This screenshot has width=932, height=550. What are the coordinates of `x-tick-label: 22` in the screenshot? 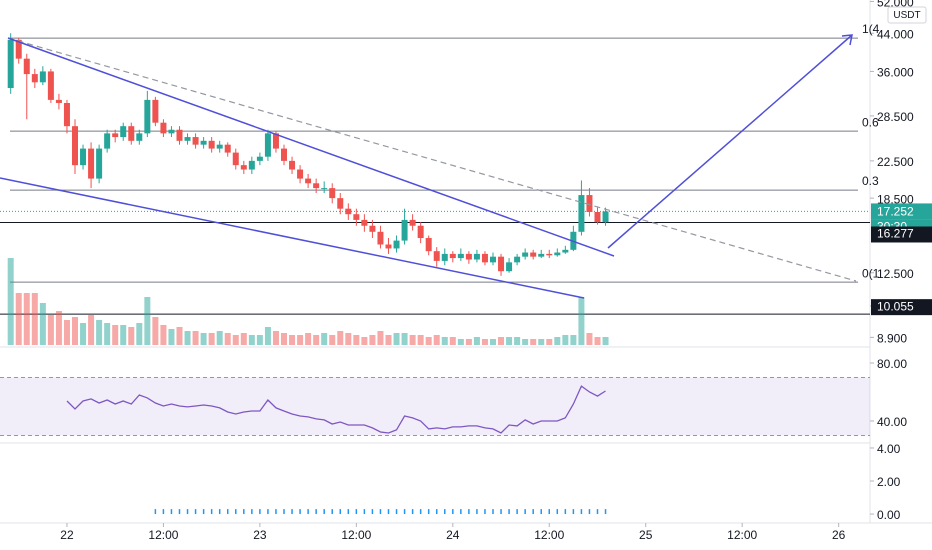 It's located at (67, 535).